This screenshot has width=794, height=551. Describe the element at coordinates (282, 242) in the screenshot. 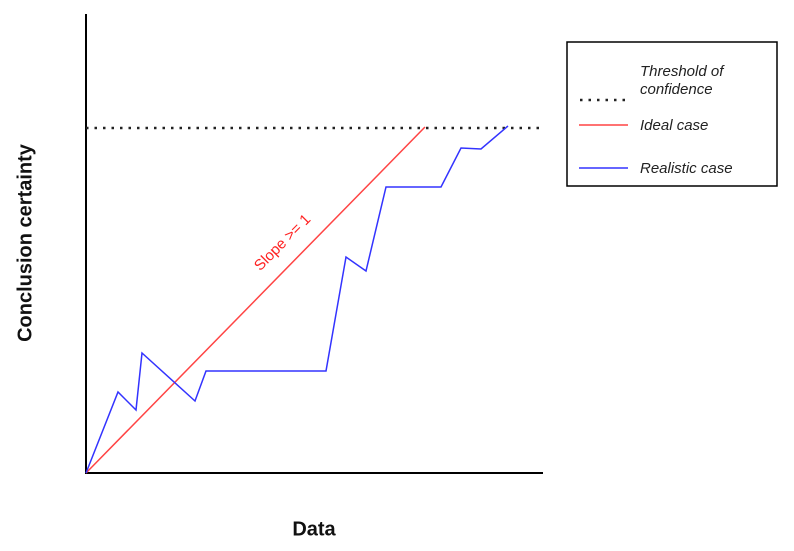

I see `slope-annotation: Slope >= 1` at that location.